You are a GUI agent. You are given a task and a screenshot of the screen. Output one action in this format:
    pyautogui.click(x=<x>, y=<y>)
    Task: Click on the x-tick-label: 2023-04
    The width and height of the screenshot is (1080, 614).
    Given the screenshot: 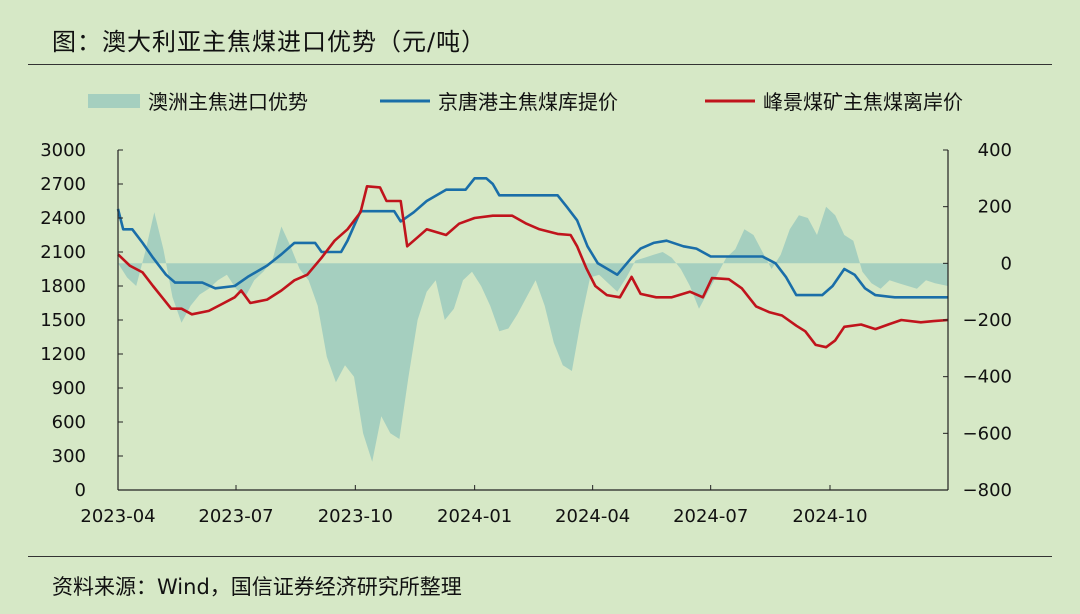 What is the action you would take?
    pyautogui.click(x=117, y=516)
    